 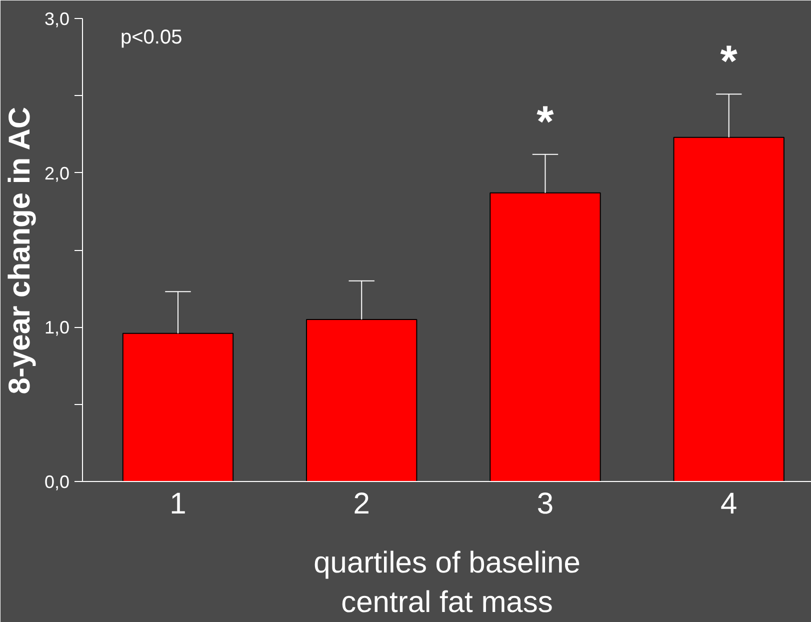 What do you see at coordinates (361, 504) in the screenshot?
I see `x-tick-label: 2` at bounding box center [361, 504].